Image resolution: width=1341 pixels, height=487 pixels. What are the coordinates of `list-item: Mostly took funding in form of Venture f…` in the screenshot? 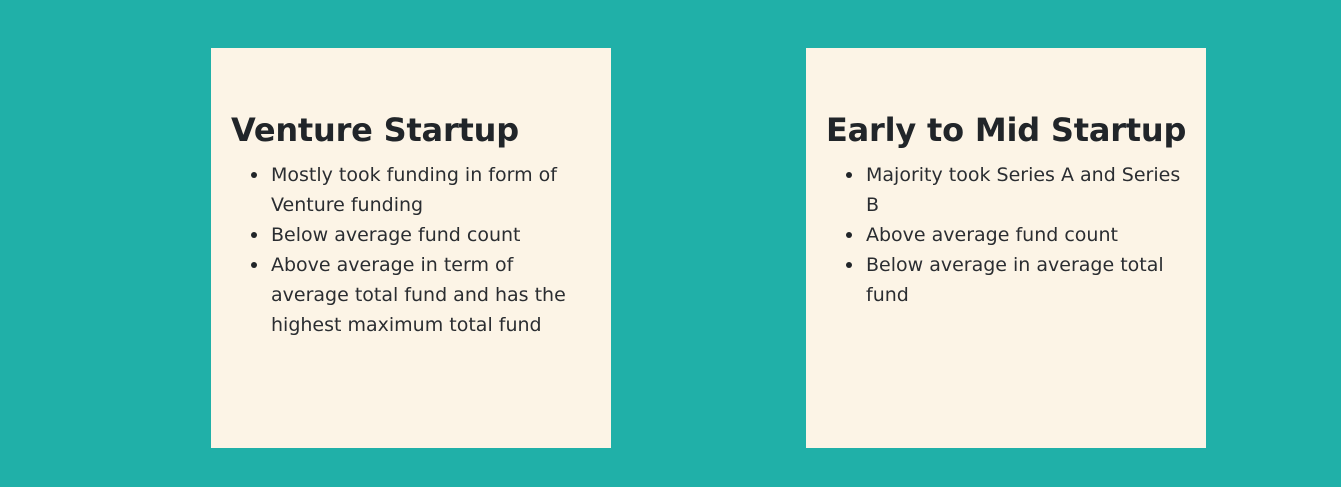 It's located at (421, 190).